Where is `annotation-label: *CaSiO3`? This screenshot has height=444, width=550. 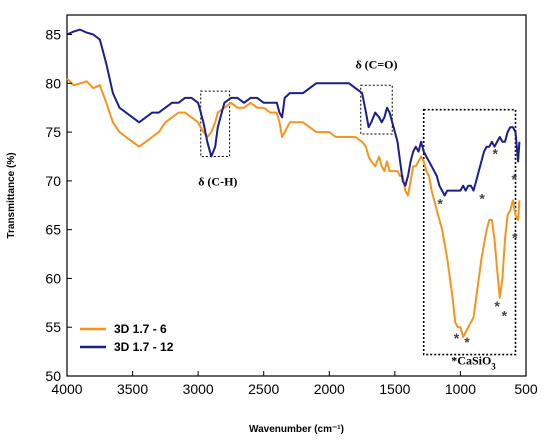
annotation-label: *CaSiO3 is located at coordinates (473, 362).